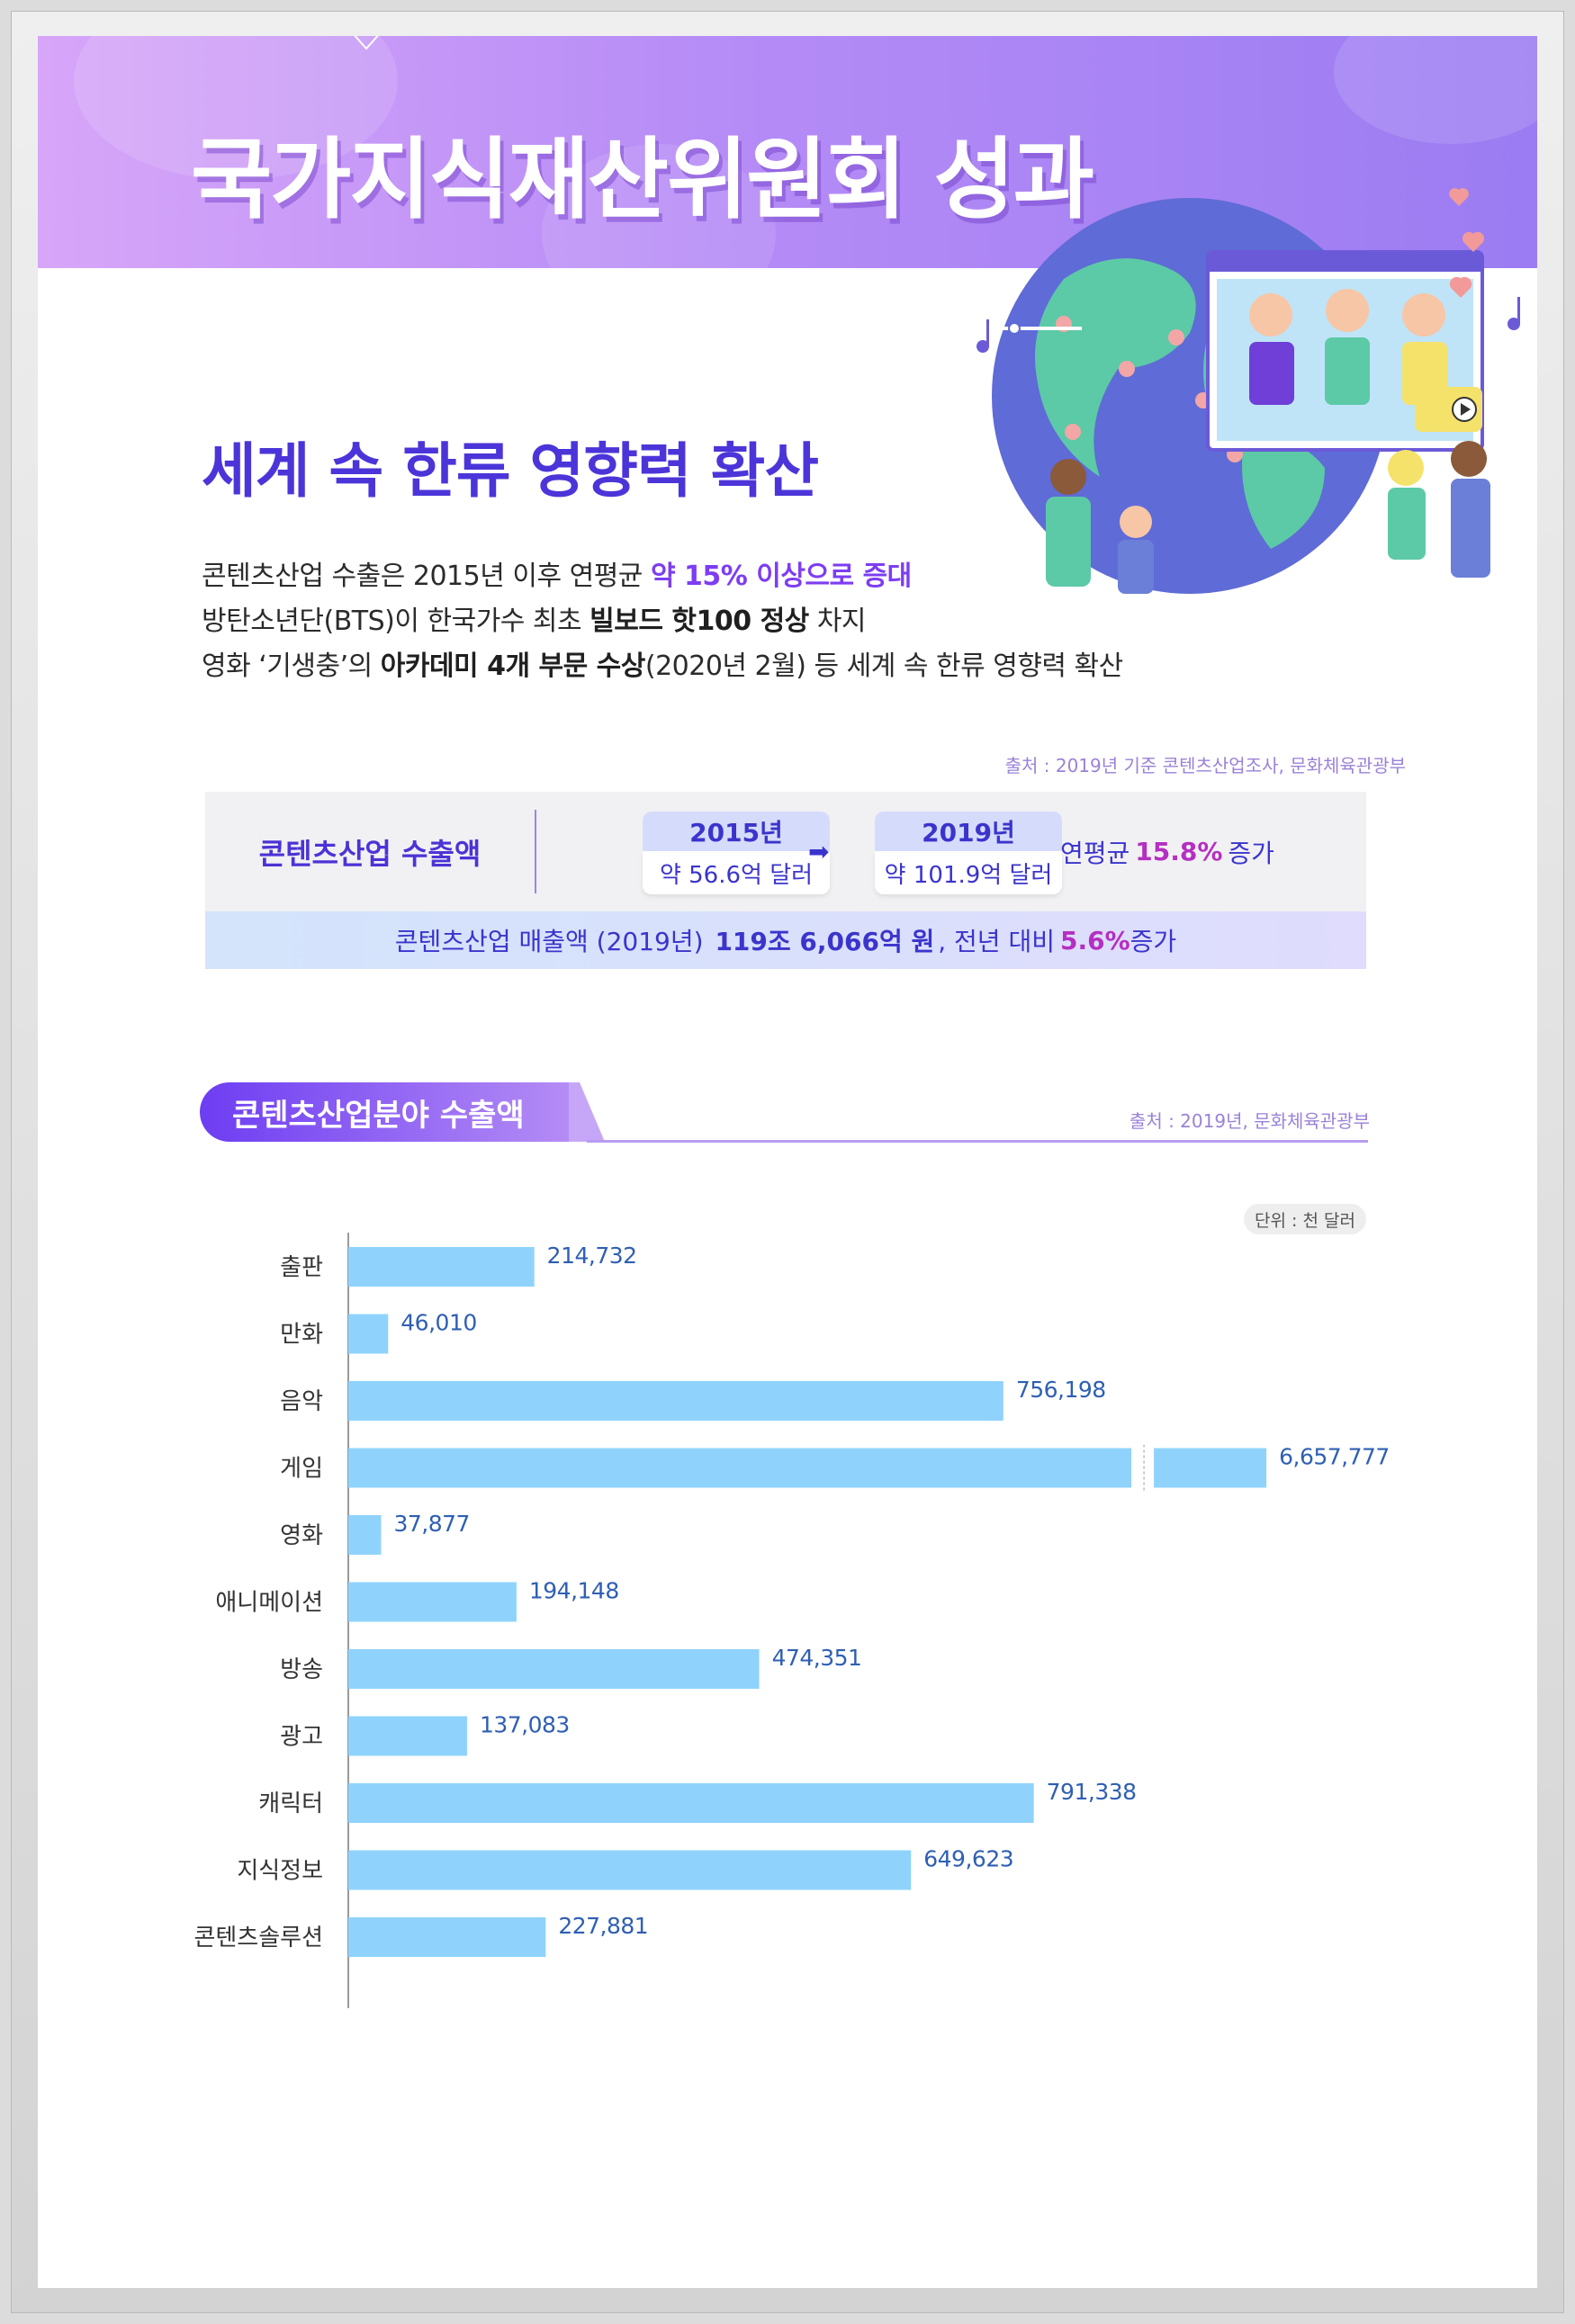  Describe the element at coordinates (438, 1323) in the screenshot. I see `value-label: 46,010` at that location.